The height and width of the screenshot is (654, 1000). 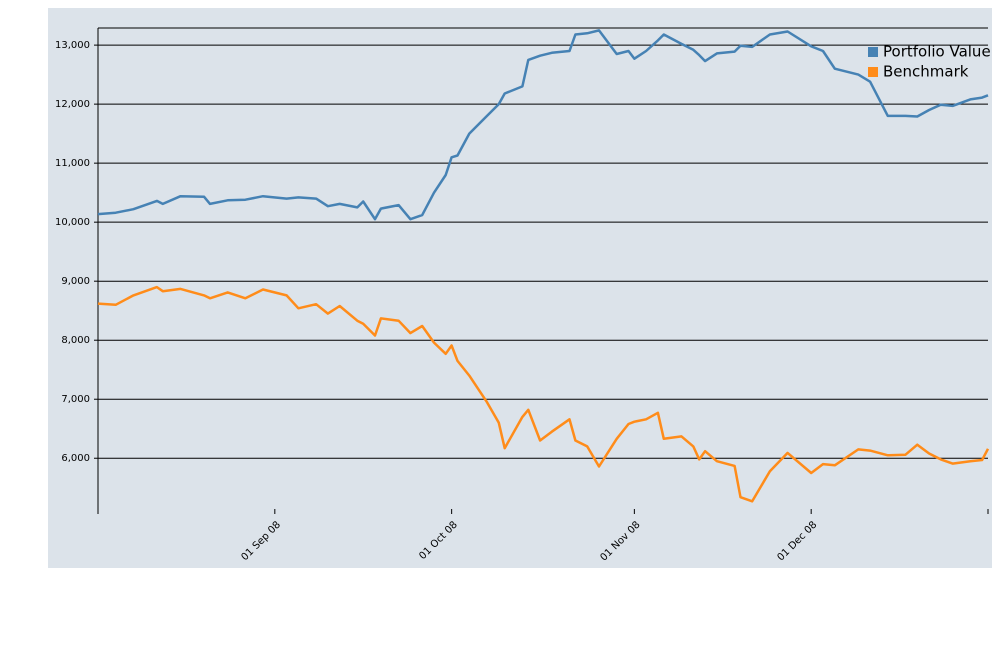 What do you see at coordinates (75, 399) in the screenshot?
I see `y-tick-label: 7,000` at bounding box center [75, 399].